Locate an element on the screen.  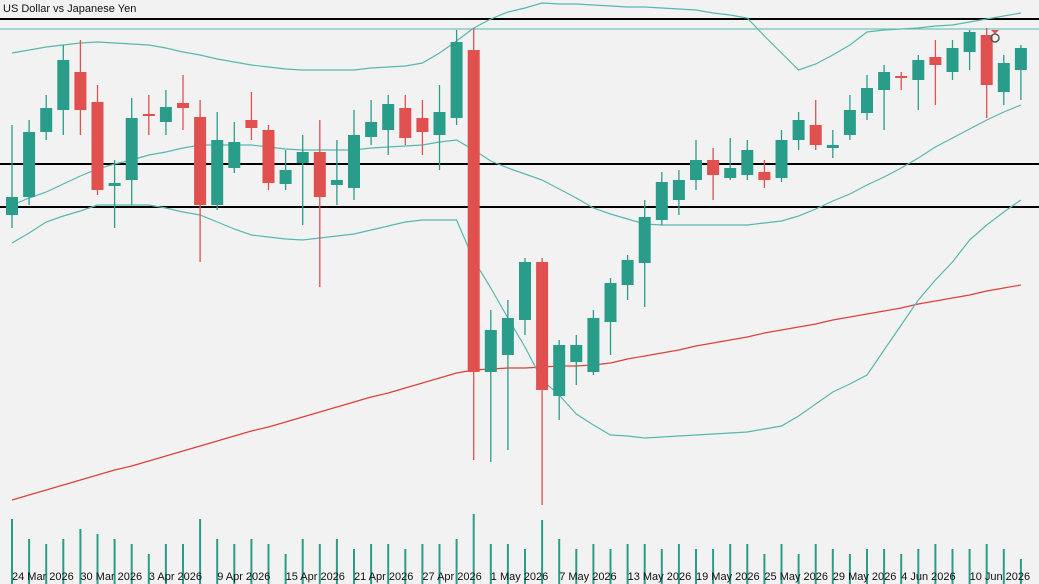
x-tick-label: 29 May 2026 is located at coordinates (865, 577).